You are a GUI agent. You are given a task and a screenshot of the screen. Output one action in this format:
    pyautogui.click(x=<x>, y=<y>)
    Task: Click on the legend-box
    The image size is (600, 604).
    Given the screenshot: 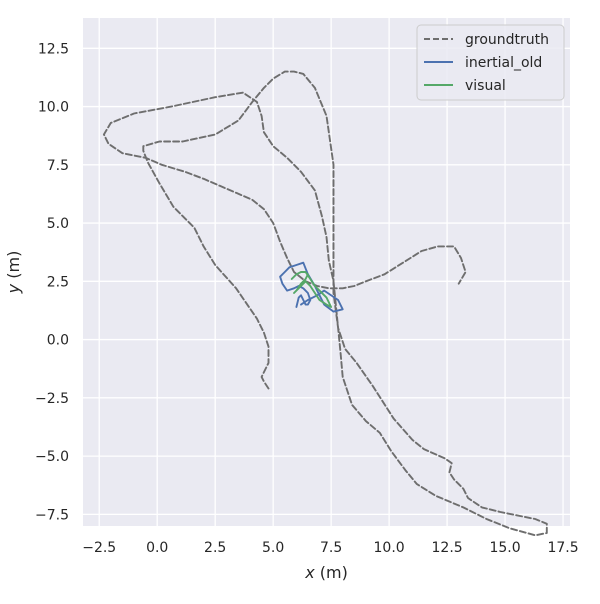 What is the action you would take?
    pyautogui.click(x=490, y=62)
    